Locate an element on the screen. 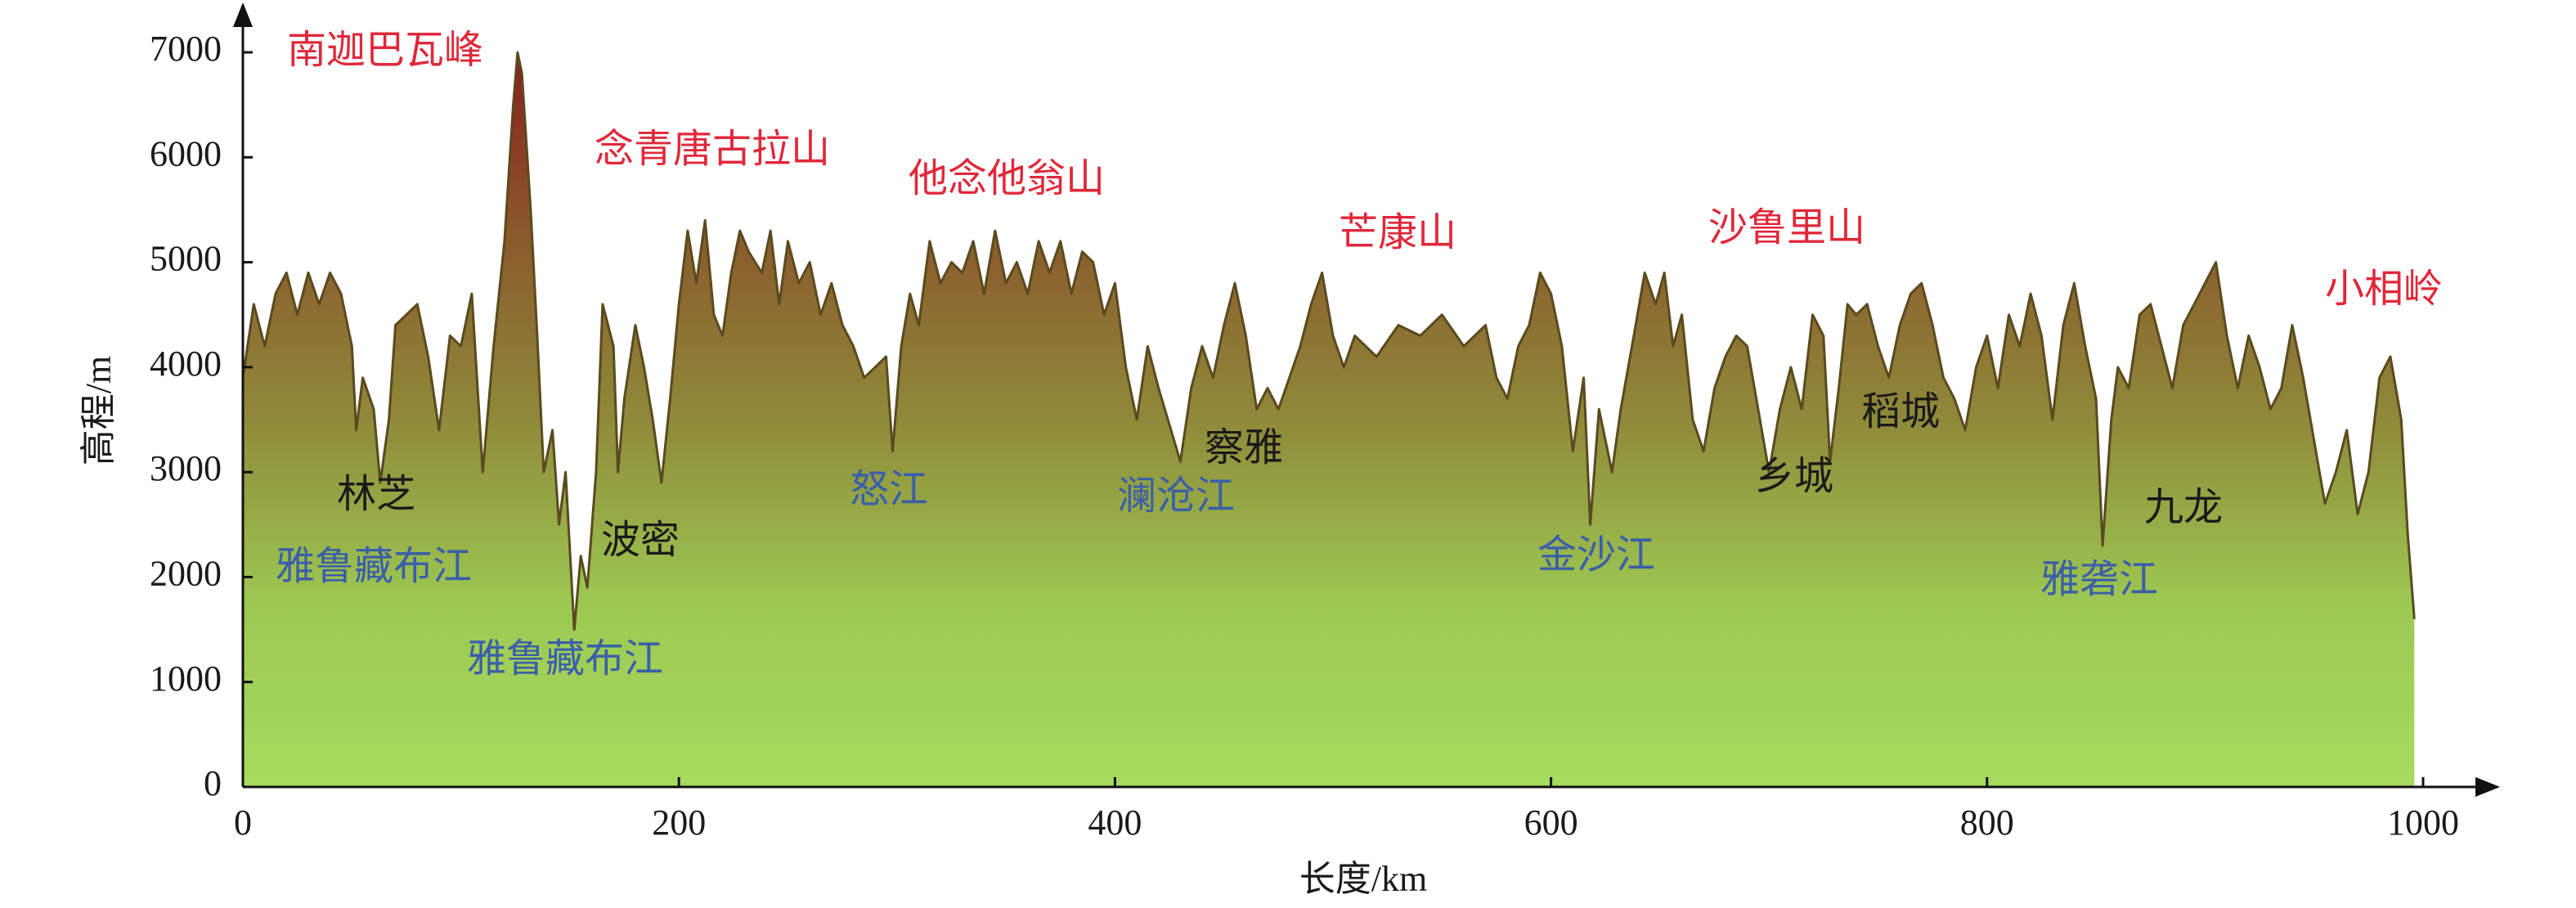 The height and width of the screenshot is (908, 2576). x-tick-label: 1000 is located at coordinates (2423, 822).